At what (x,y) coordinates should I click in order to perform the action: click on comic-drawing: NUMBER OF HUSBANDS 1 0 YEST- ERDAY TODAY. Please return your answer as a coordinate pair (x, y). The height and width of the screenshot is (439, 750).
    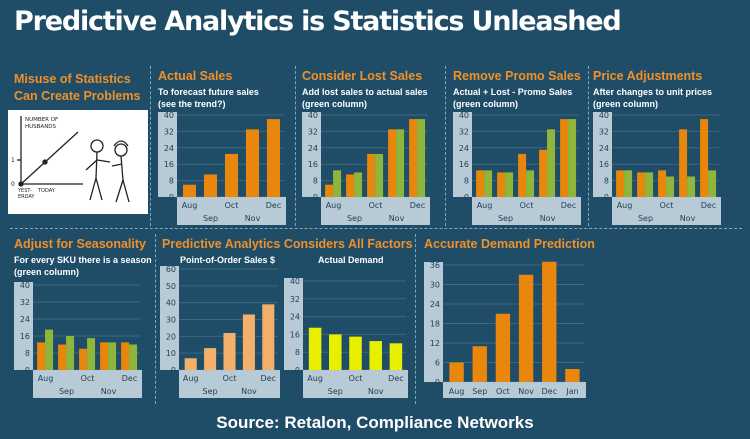
    Looking at the image, I should click on (70, 159).